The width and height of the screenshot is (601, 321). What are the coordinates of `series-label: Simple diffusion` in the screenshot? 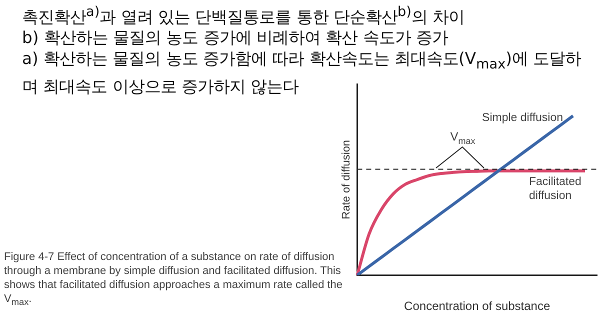 It's located at (523, 118).